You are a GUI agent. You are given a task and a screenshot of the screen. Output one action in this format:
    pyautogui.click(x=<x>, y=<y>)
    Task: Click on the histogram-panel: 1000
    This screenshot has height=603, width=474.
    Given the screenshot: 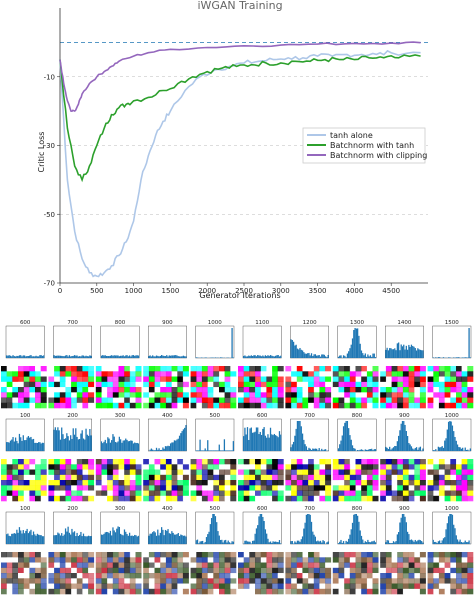 What is the action you would take?
    pyautogui.click(x=452, y=432)
    